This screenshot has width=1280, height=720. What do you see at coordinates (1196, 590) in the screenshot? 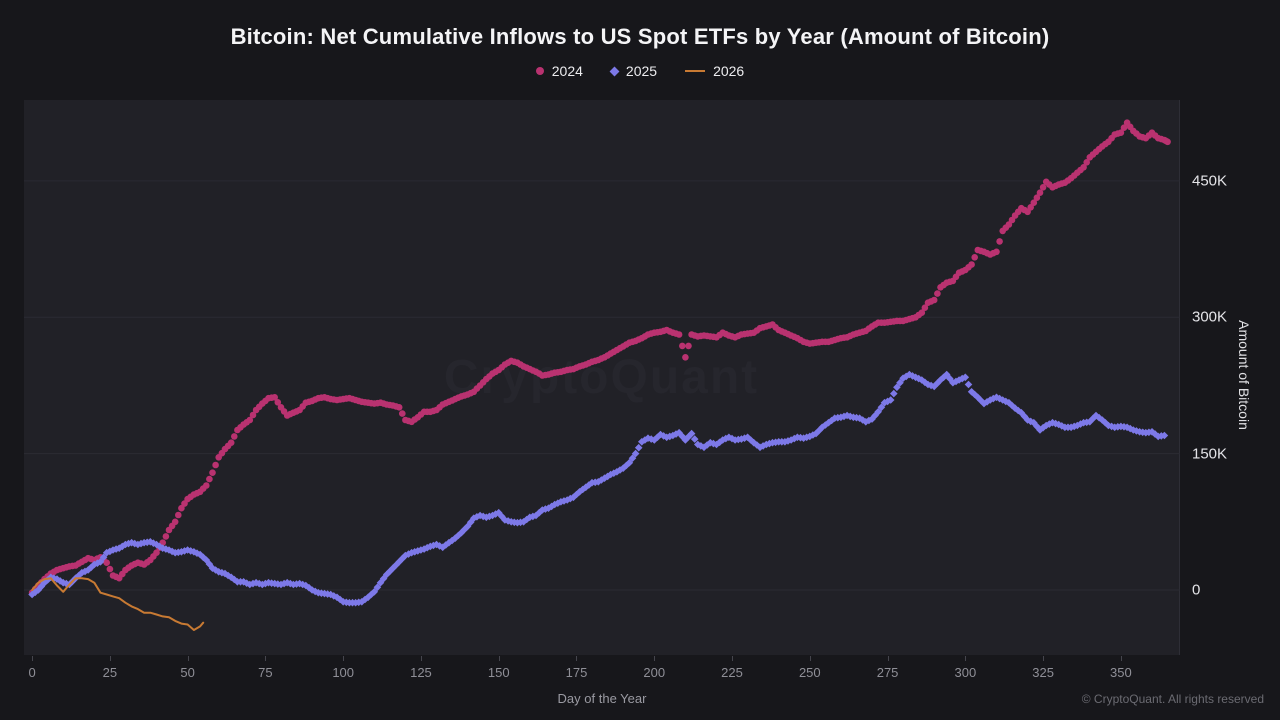
I see `y-tick-label: 0` at bounding box center [1196, 590].